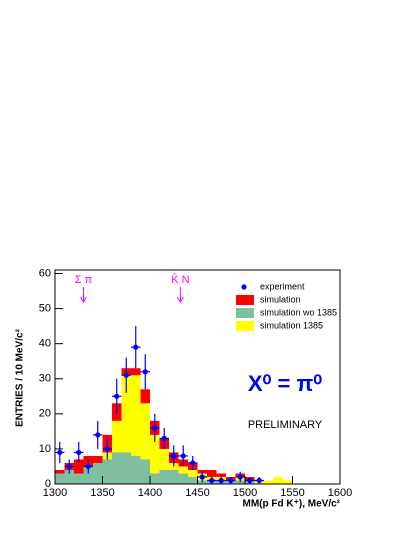  I want to click on x-tick-label: 1400, so click(150, 493).